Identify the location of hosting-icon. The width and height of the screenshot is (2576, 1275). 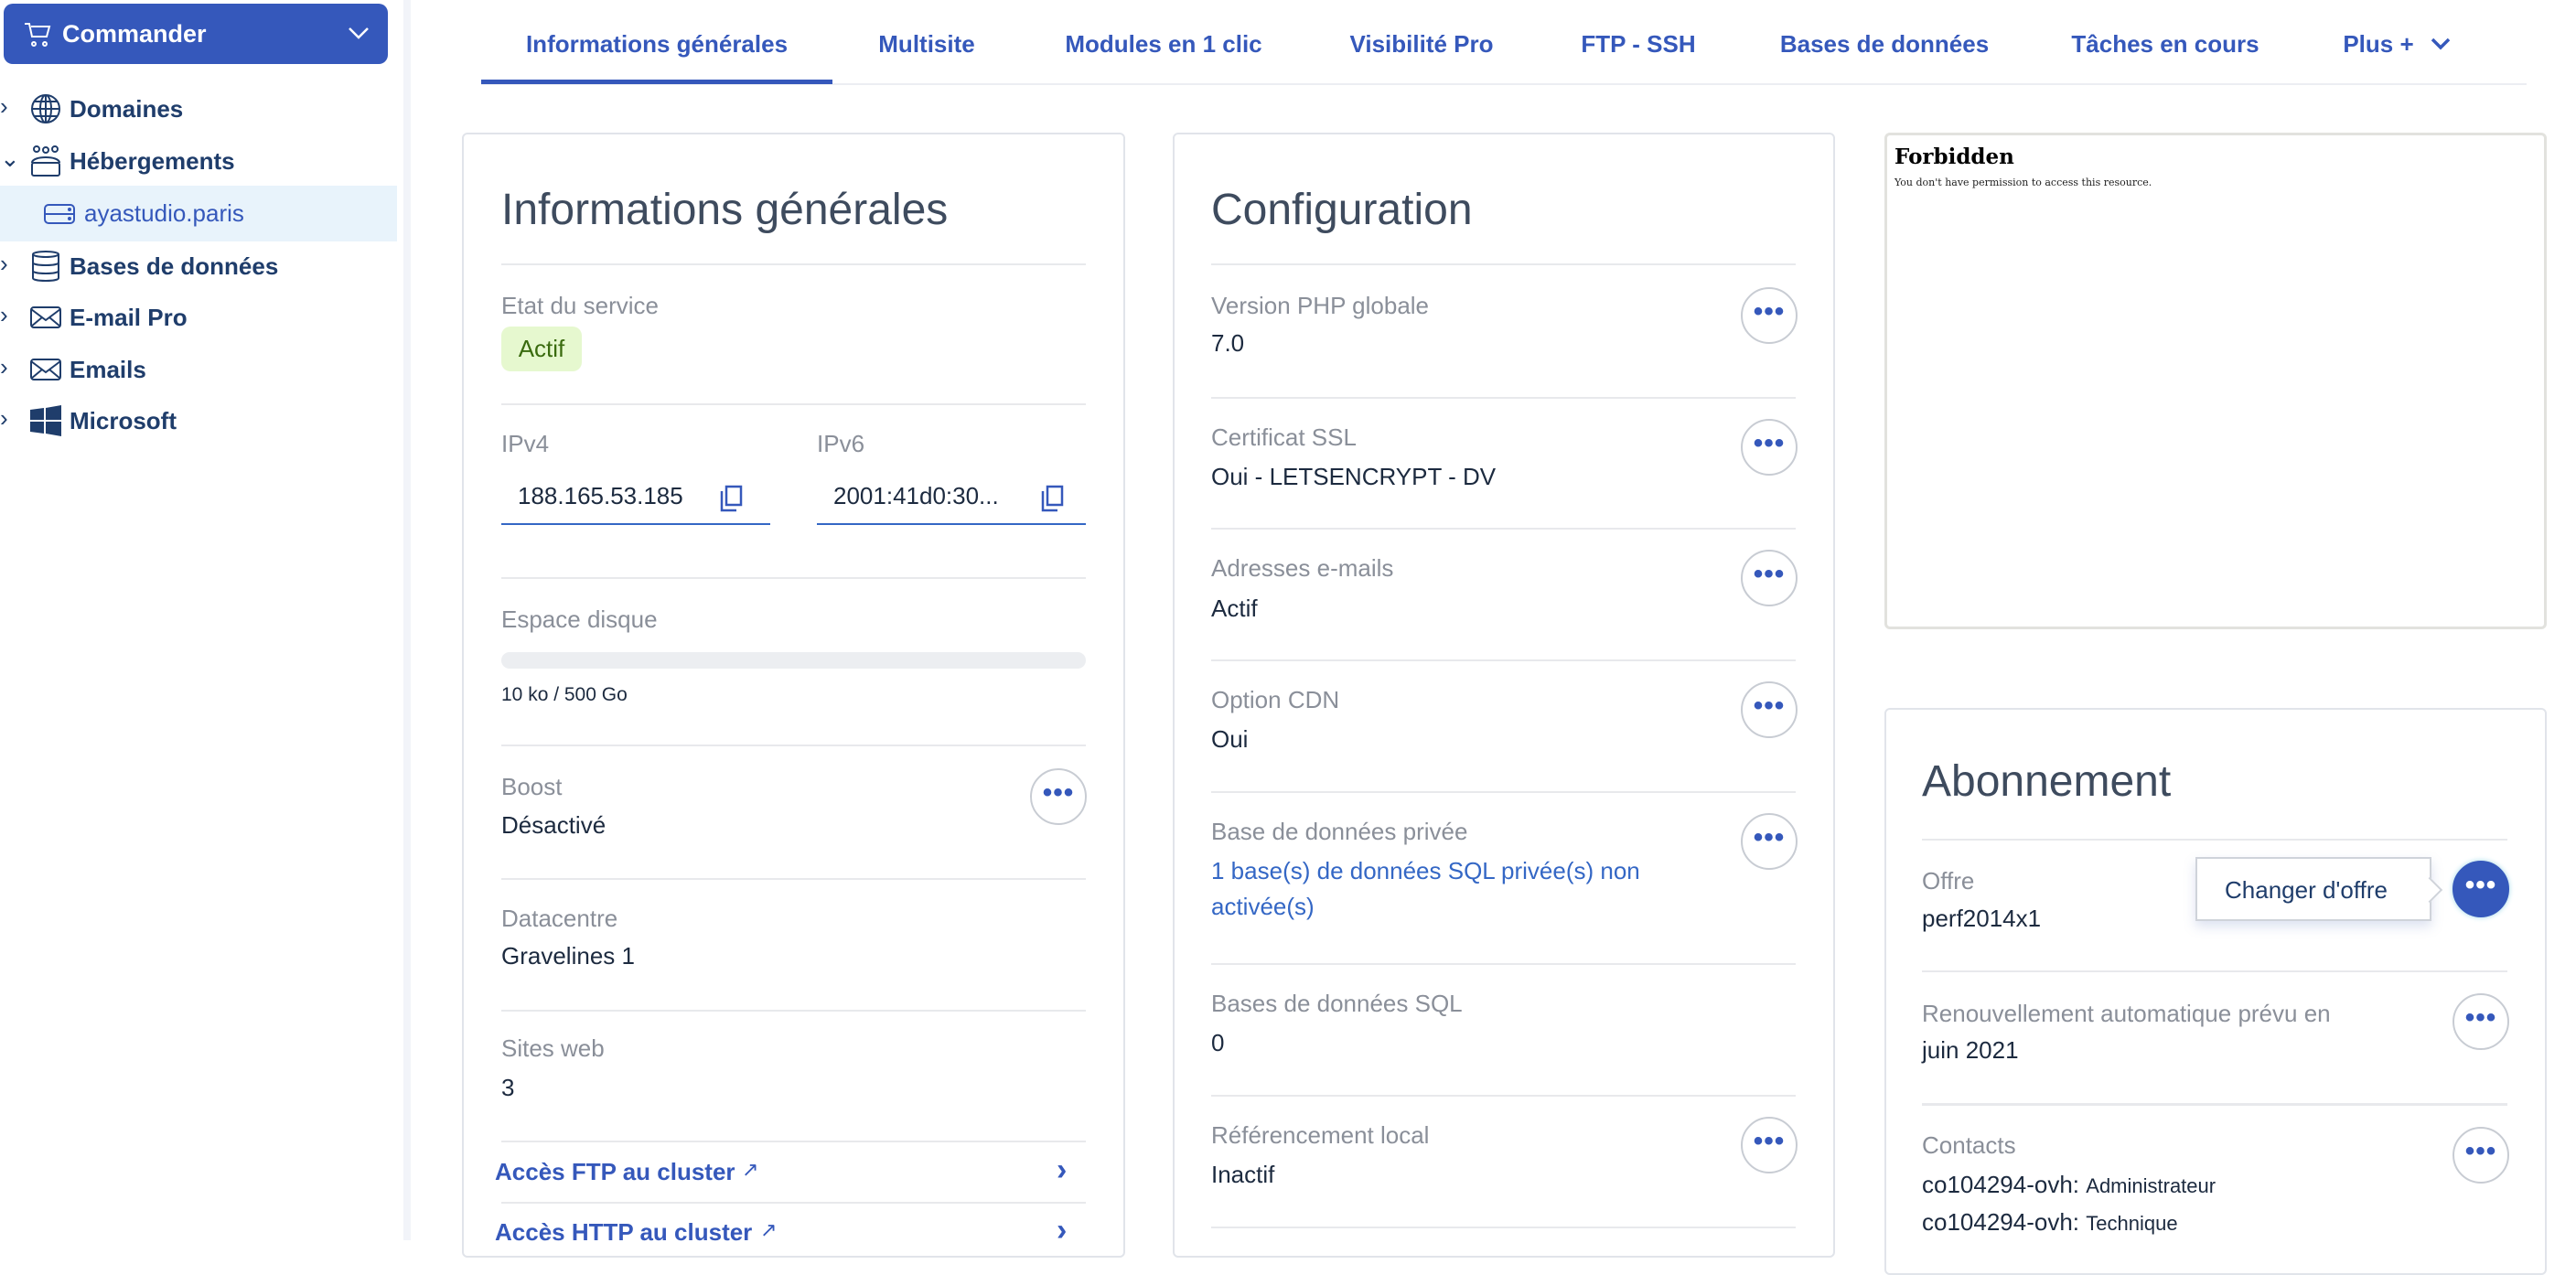
(45, 161).